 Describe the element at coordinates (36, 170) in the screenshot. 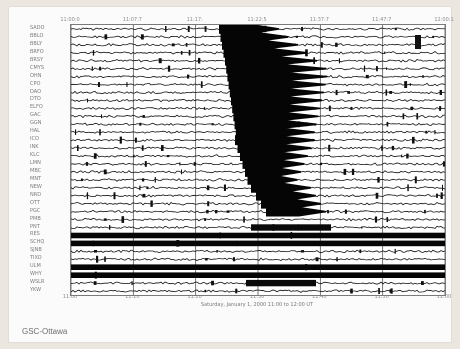

I see `station-label: MBC` at that location.